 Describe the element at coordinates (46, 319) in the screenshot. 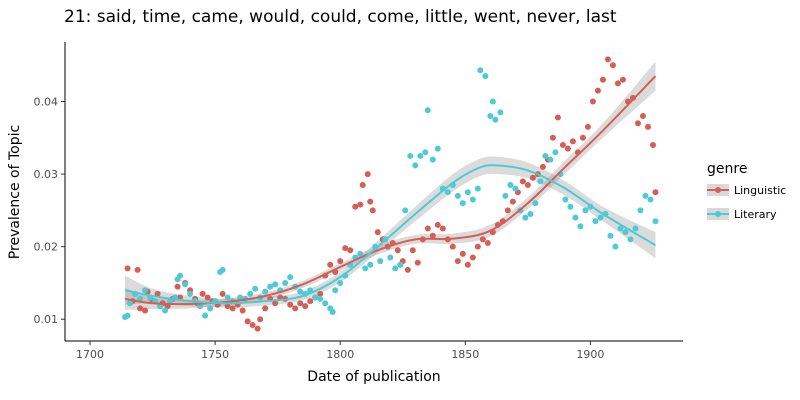

I see `y-tick-label: 0.01` at that location.